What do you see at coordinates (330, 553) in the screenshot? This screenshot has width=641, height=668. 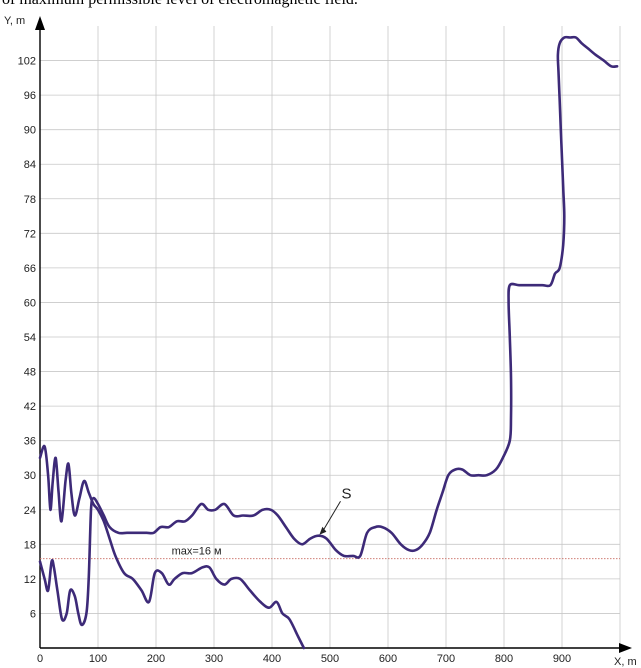 I see `threshold: max=16 м` at bounding box center [330, 553].